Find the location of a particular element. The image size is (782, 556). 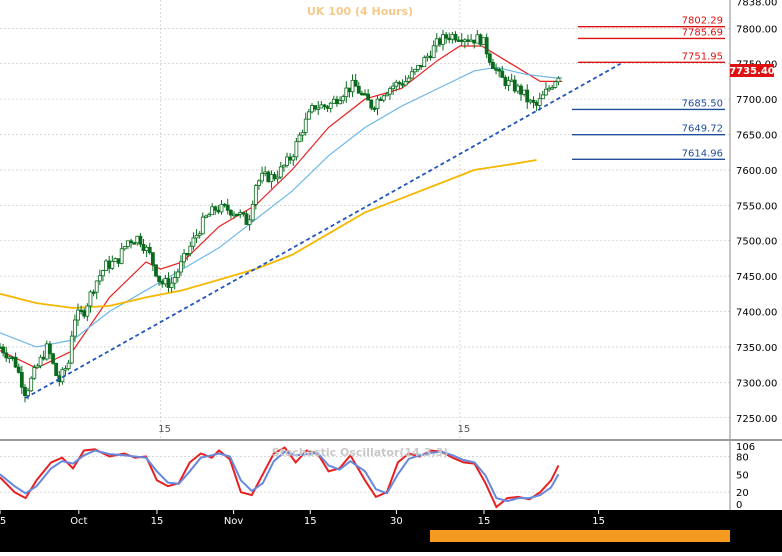

date-axis: 5 Oct 15 Nov 15 30 15 15 is located at coordinates (302, 518).